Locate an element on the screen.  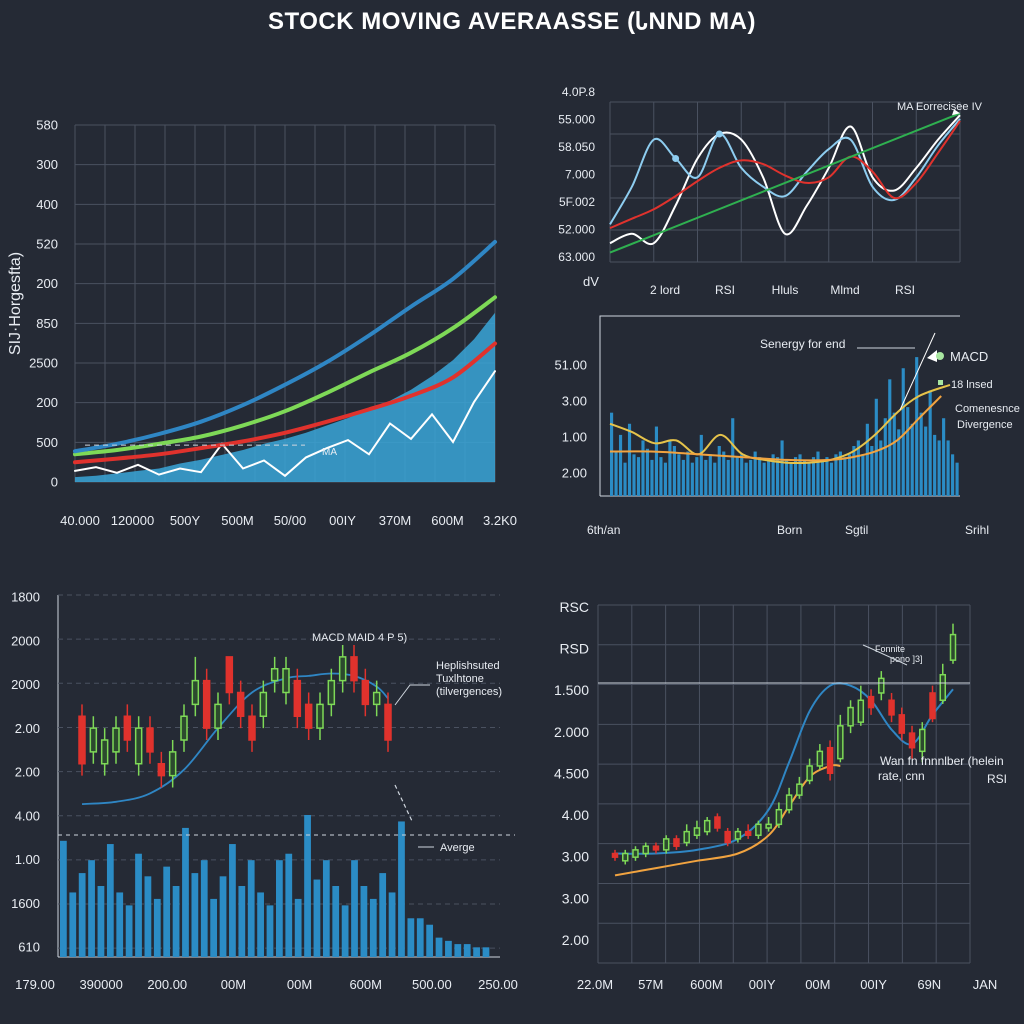
y-axis-label: SIJ·Horgesfta) is located at coordinates (15, 303).